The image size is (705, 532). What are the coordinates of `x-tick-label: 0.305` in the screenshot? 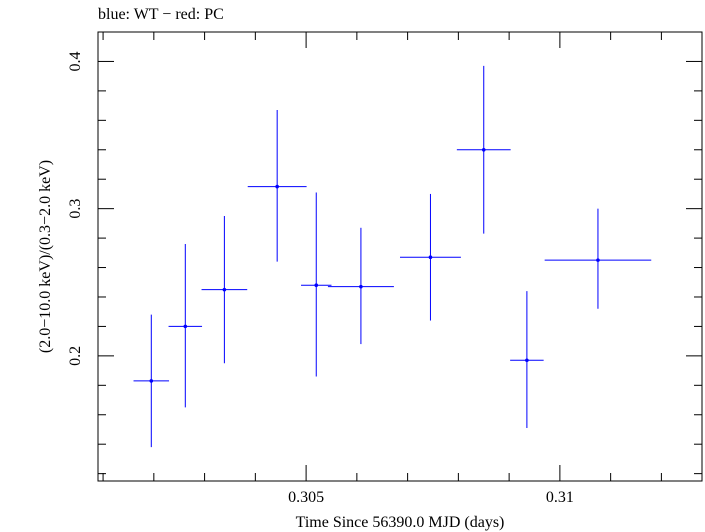 It's located at (306, 497).